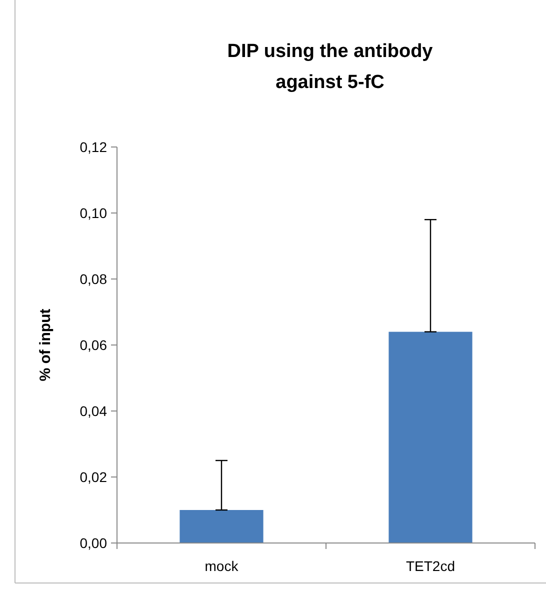 This screenshot has width=546, height=590. I want to click on y-tick-label: 0,02, so click(94, 476).